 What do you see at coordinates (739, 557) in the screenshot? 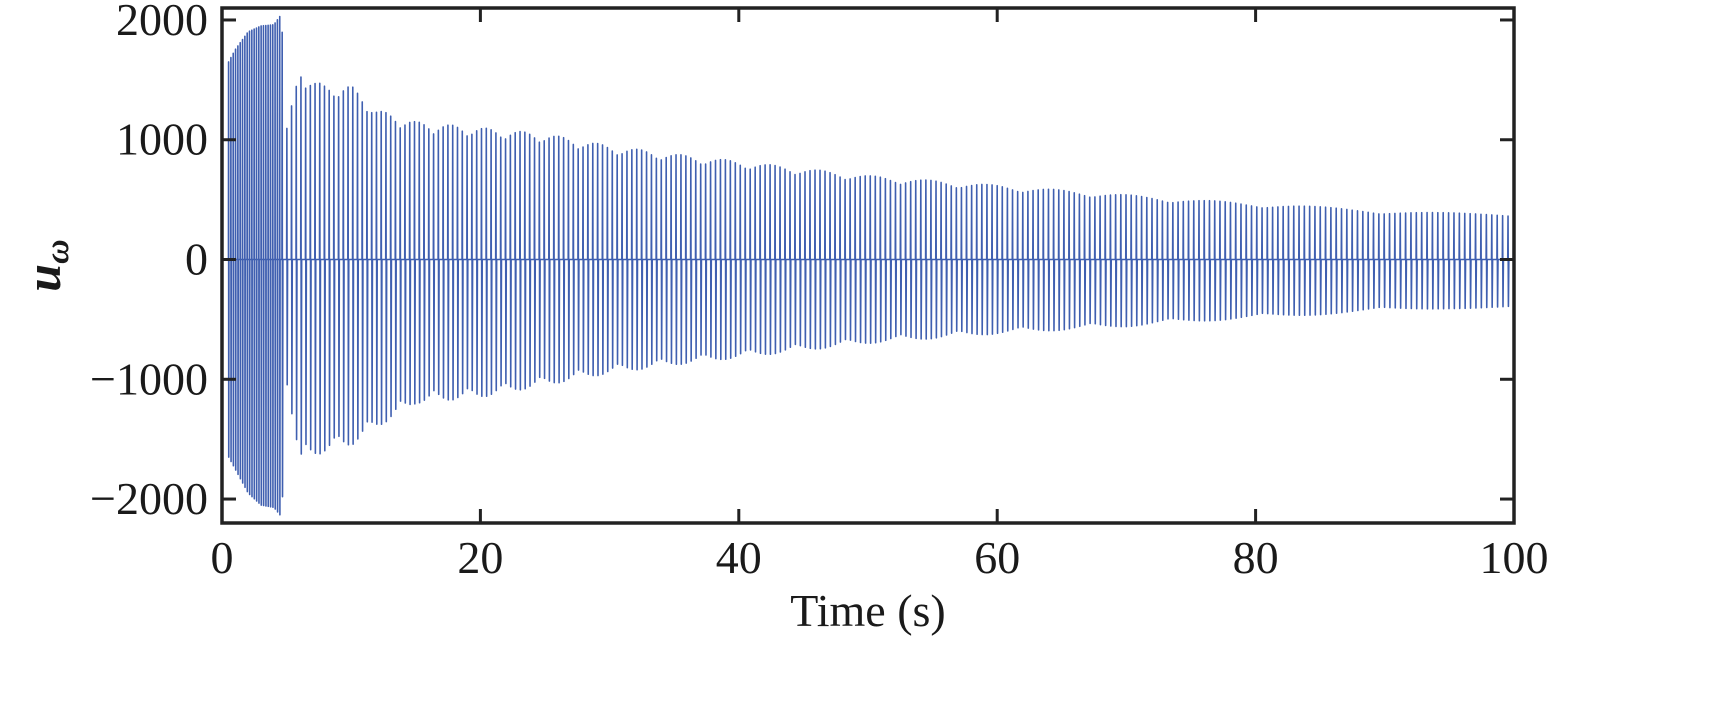
I see `x-tick-label: 40` at bounding box center [739, 557].